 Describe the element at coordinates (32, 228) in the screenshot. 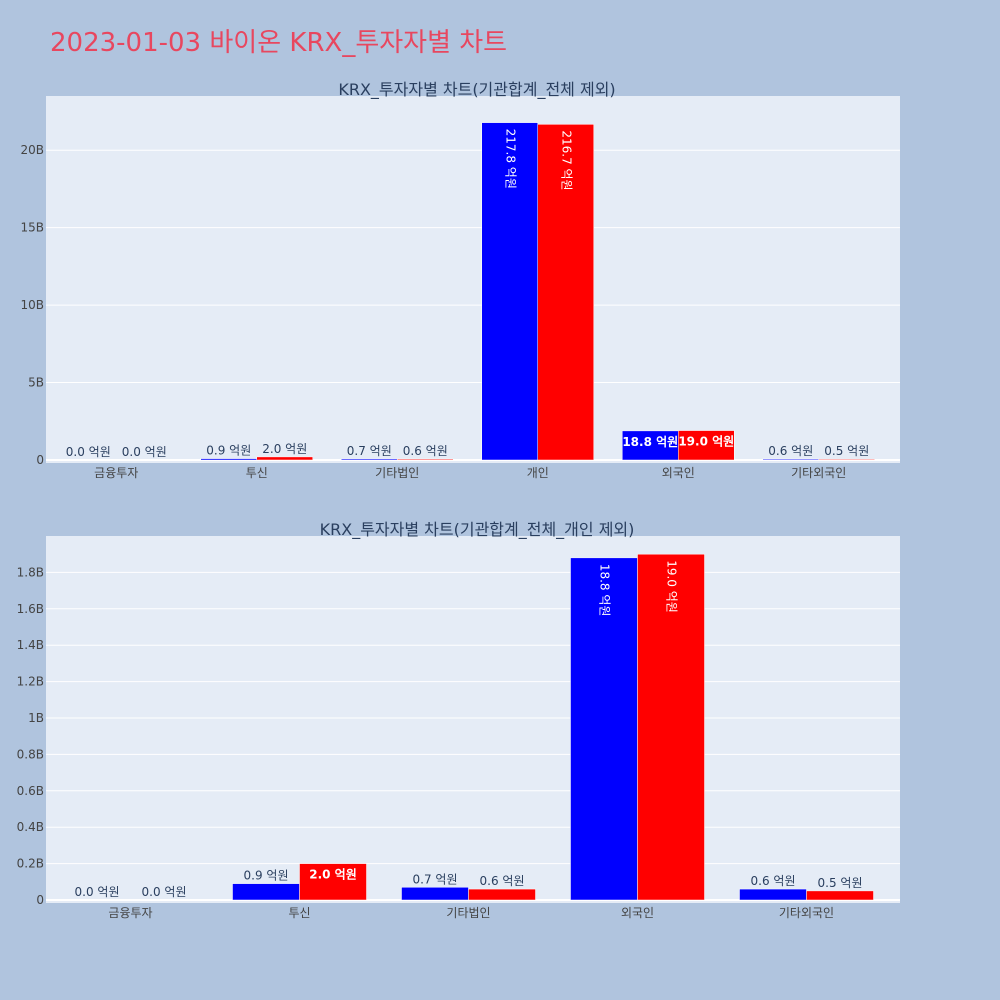

I see `y-tick-label: 15B` at that location.